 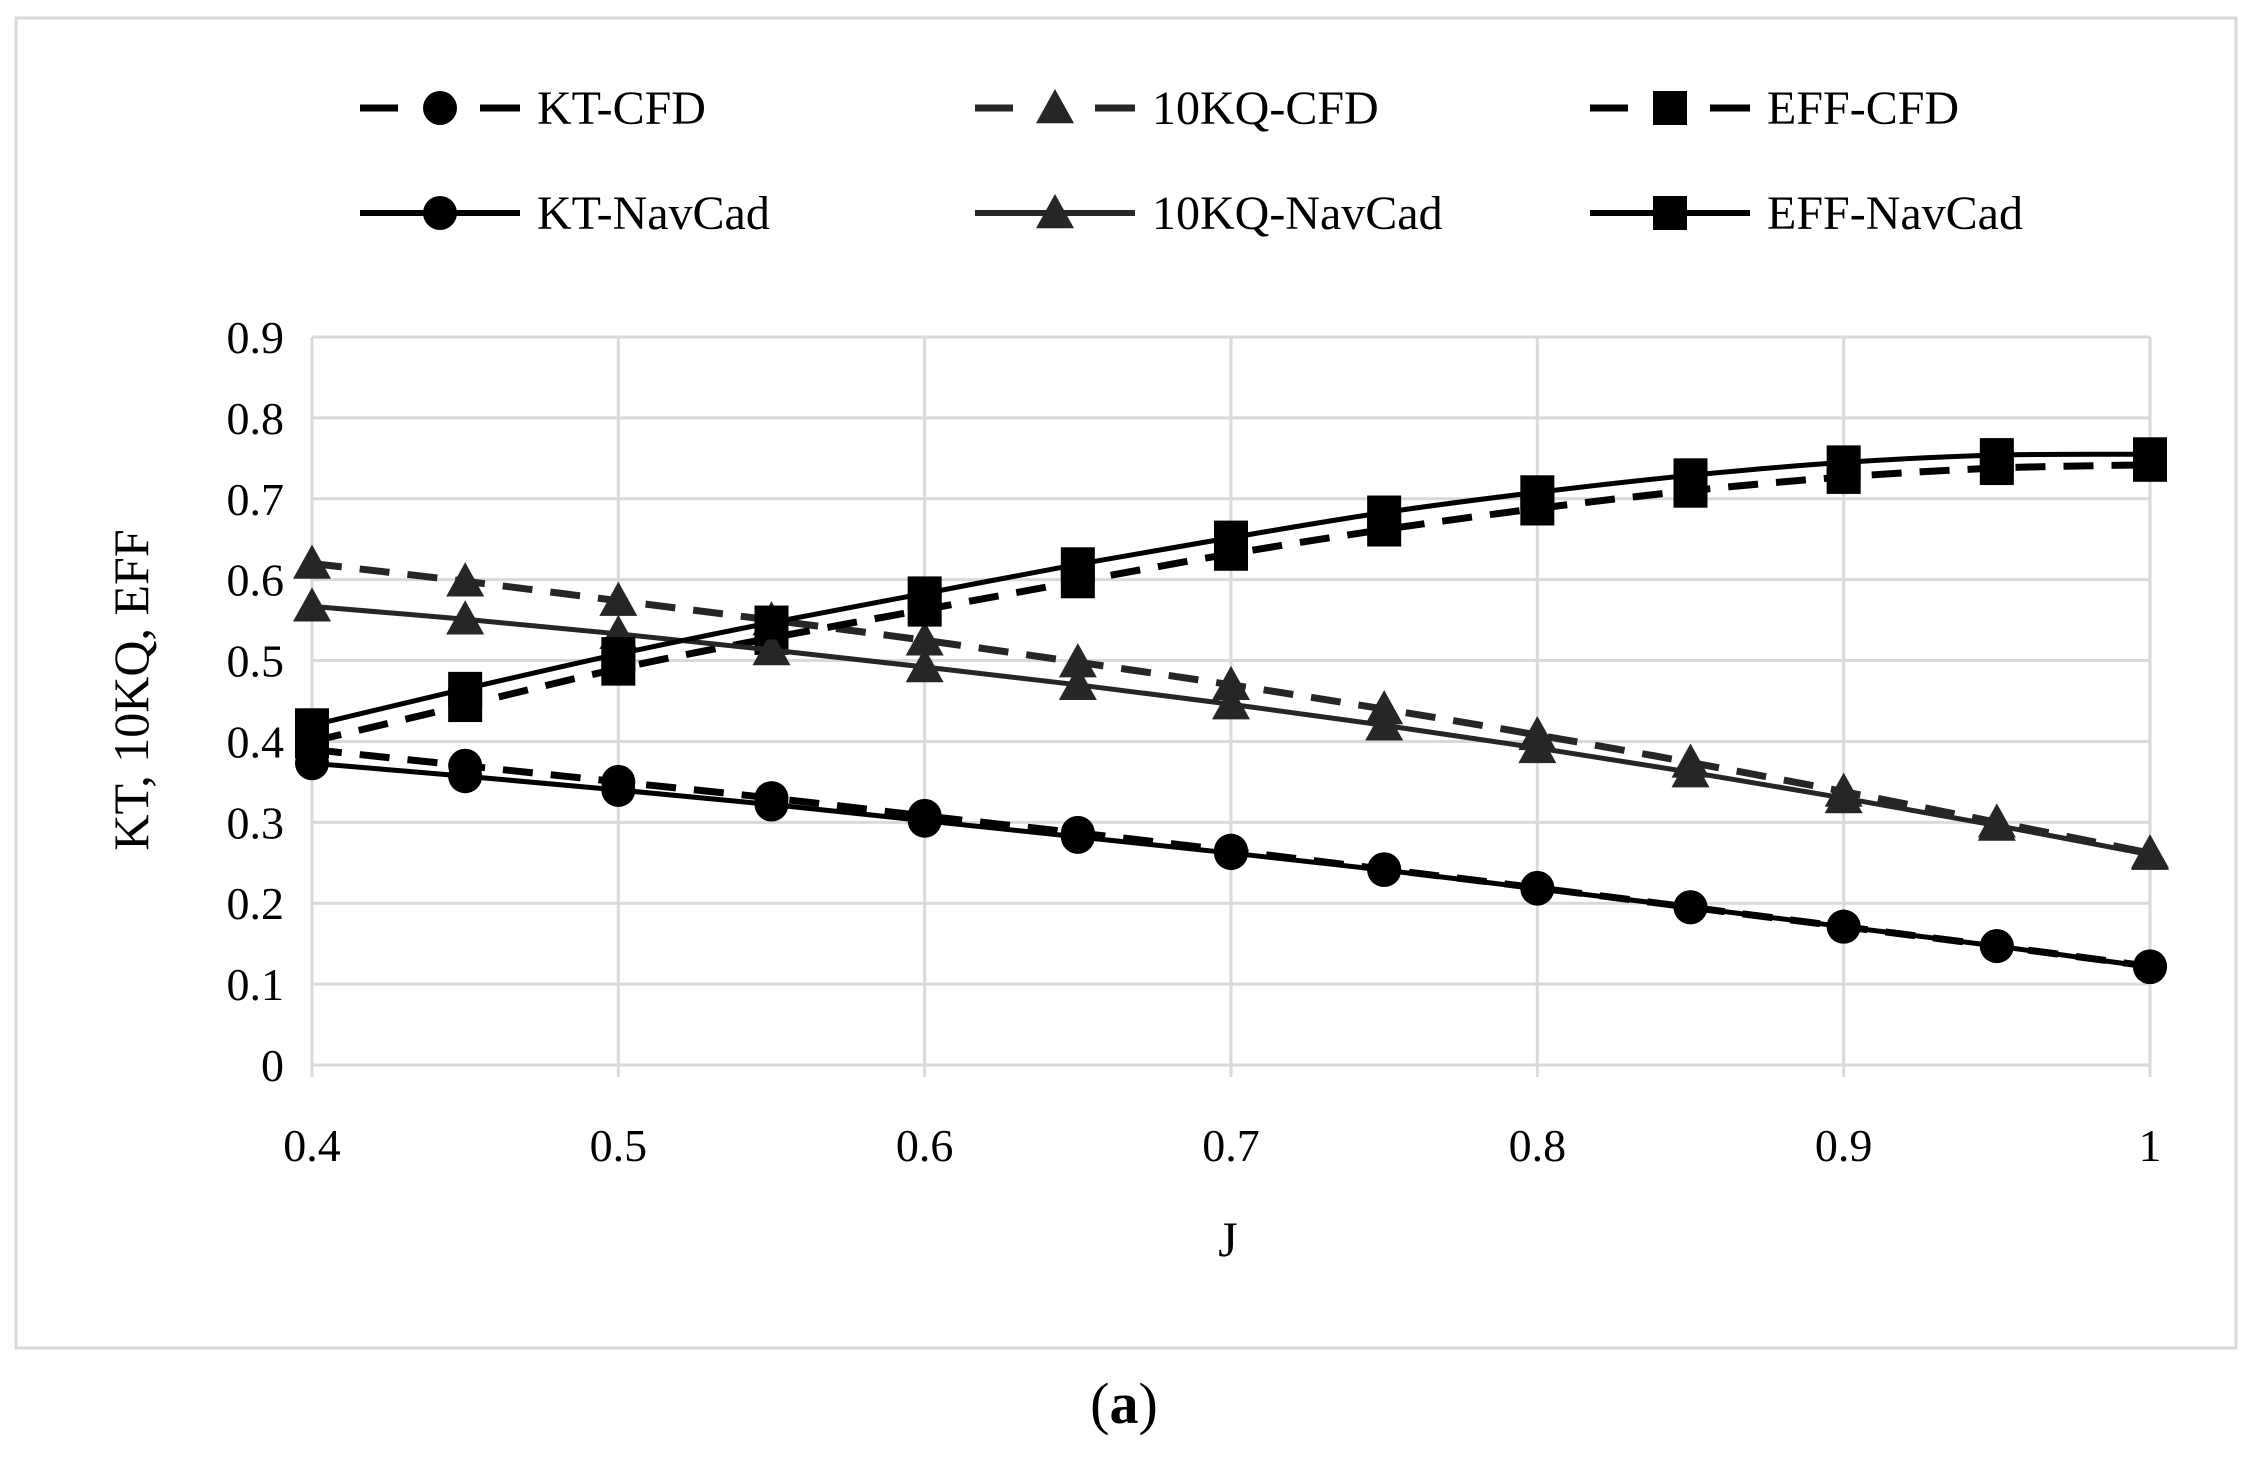 What do you see at coordinates (256, 580) in the screenshot?
I see `y-tick-label: 0.6` at bounding box center [256, 580].